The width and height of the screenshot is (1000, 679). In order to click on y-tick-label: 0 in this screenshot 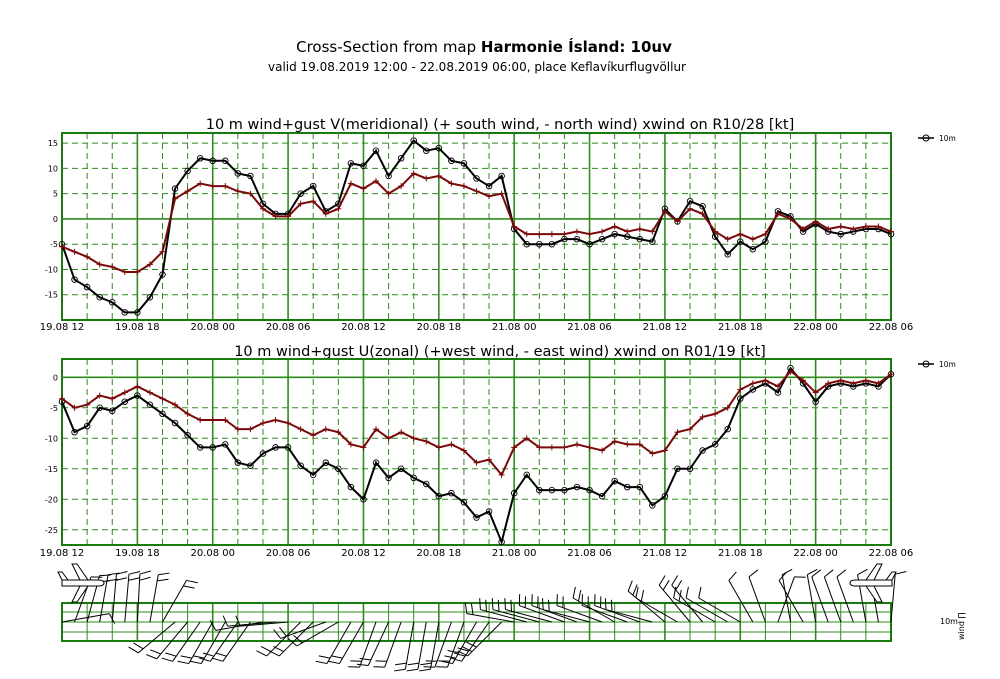, I will do `click(55, 377)`.